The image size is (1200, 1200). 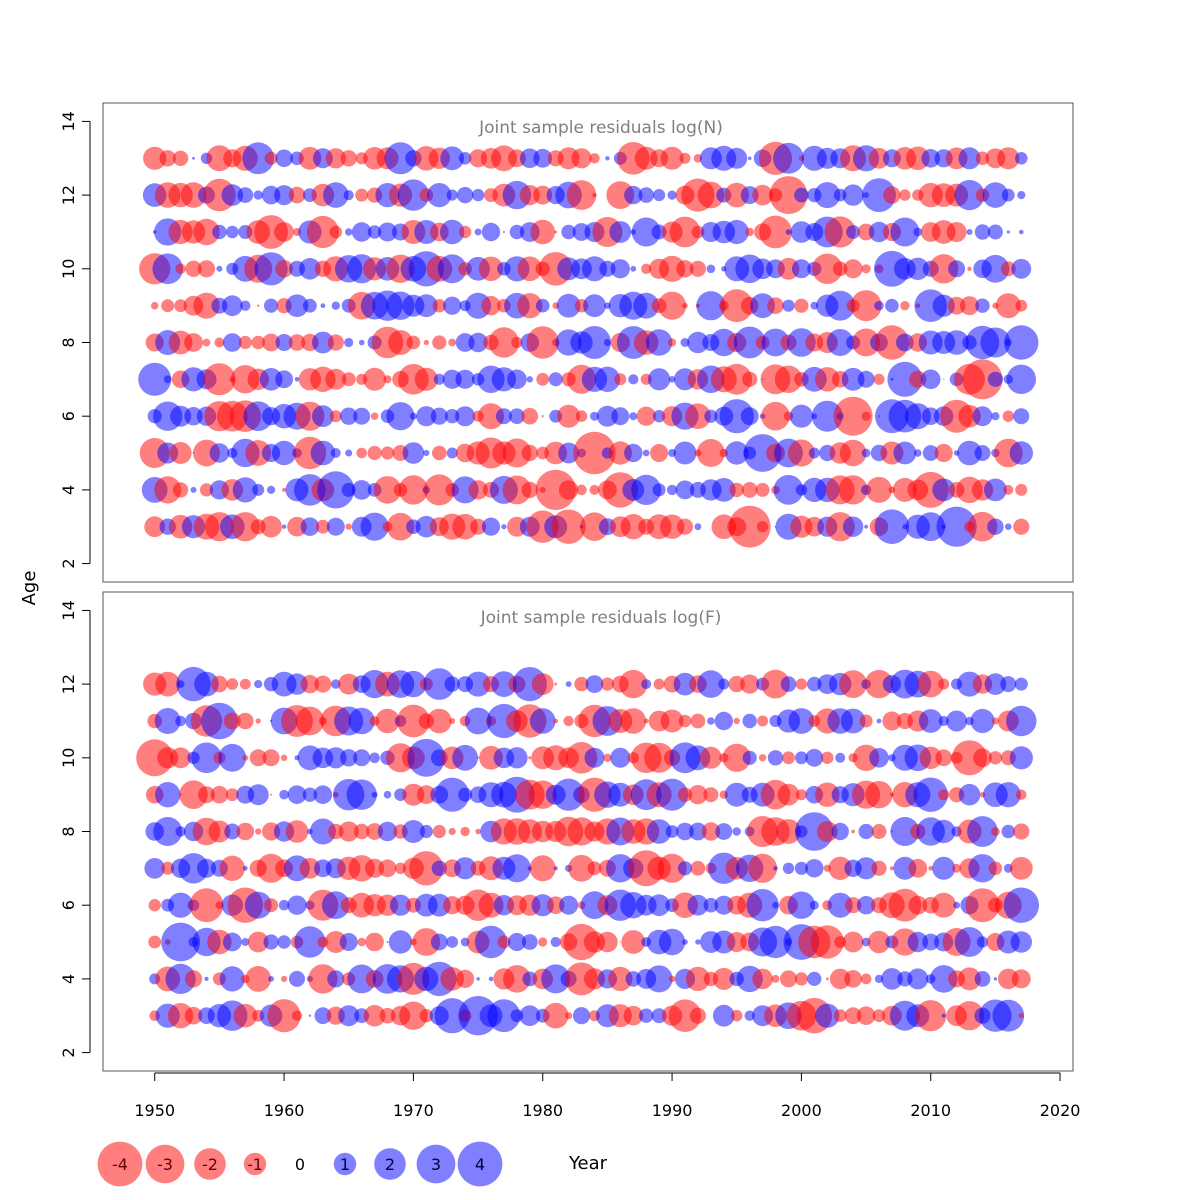 I want to click on x-tick-label: 1980, so click(x=542, y=1110).